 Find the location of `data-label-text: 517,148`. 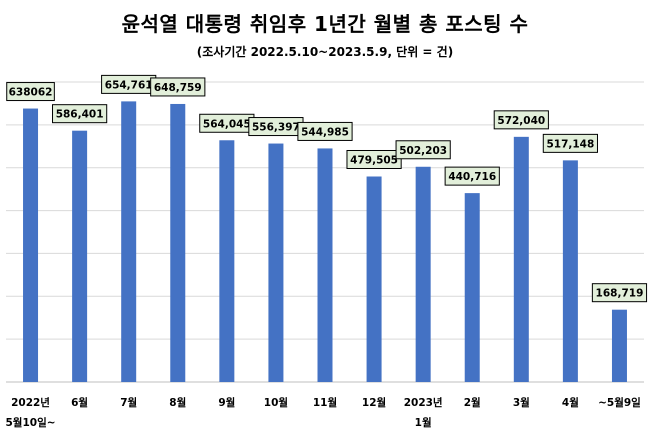

data-label-text: 517,148 is located at coordinates (570, 144).